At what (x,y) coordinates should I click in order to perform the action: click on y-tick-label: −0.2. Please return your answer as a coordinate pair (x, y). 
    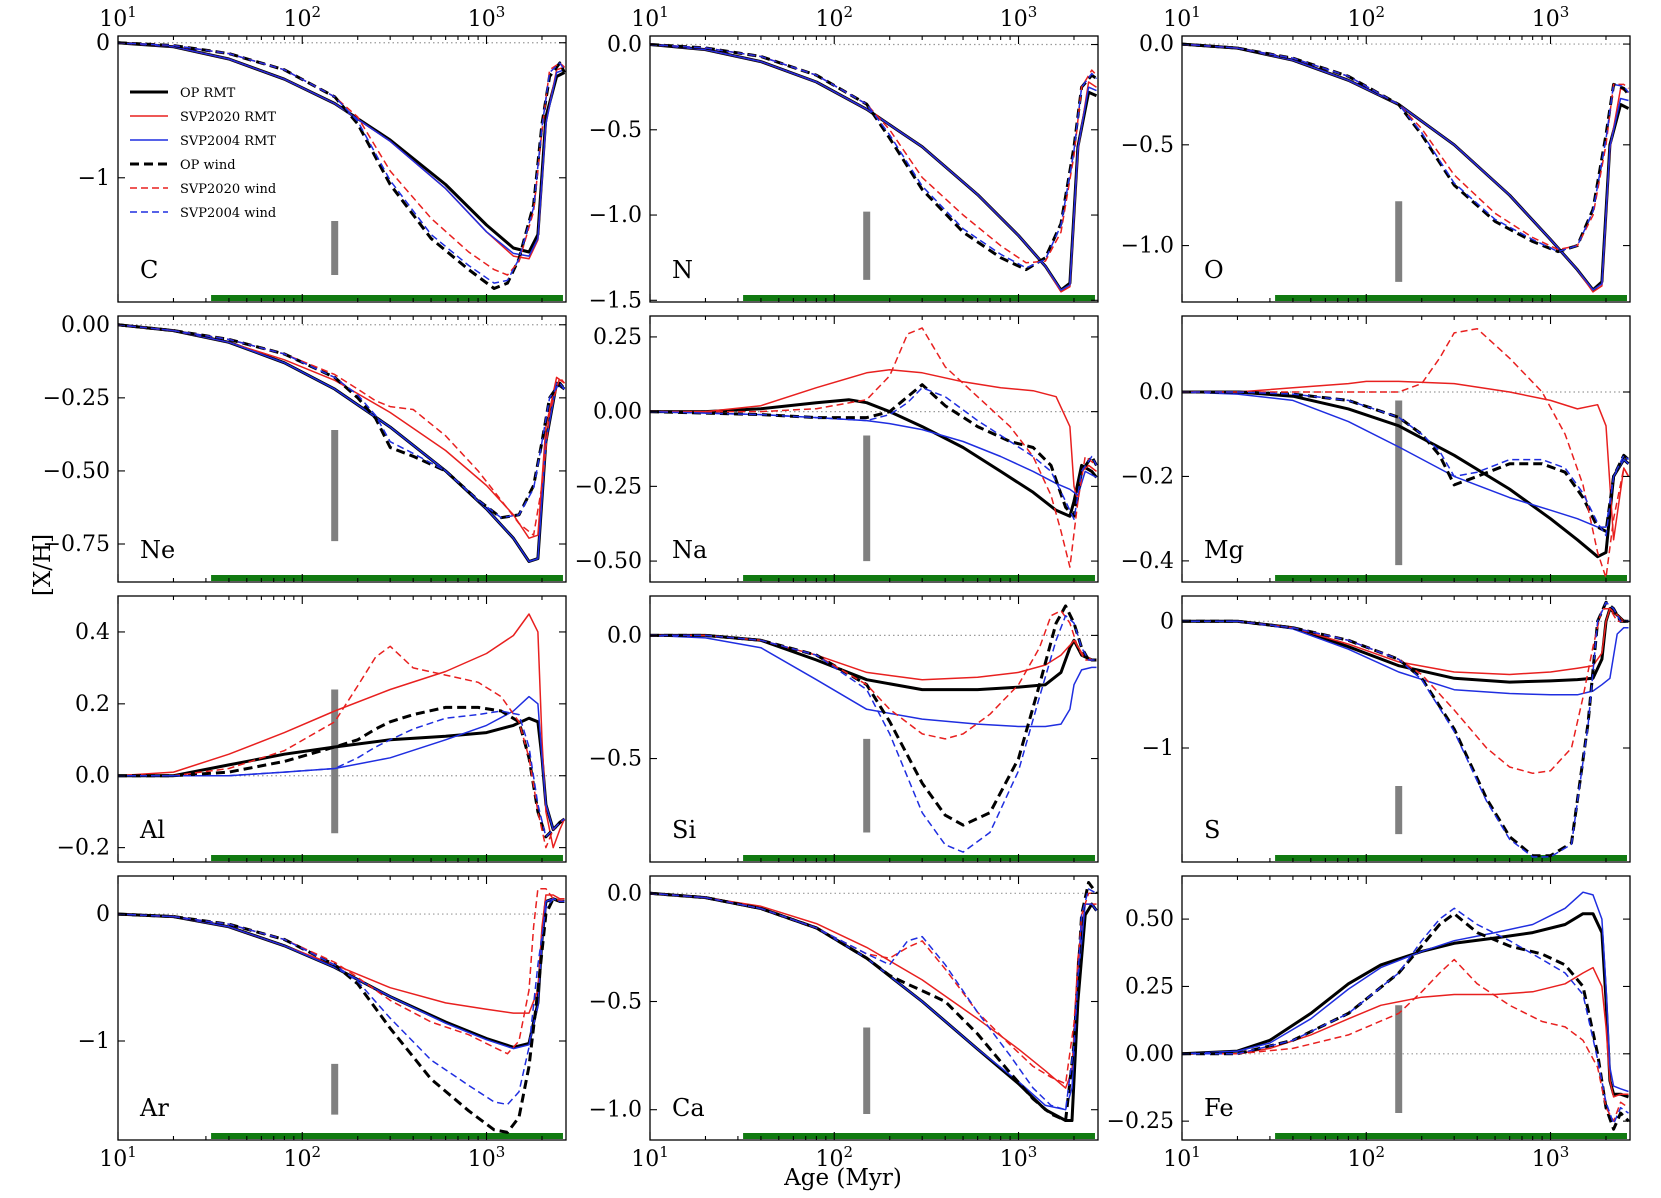
    Looking at the image, I should click on (83, 848).